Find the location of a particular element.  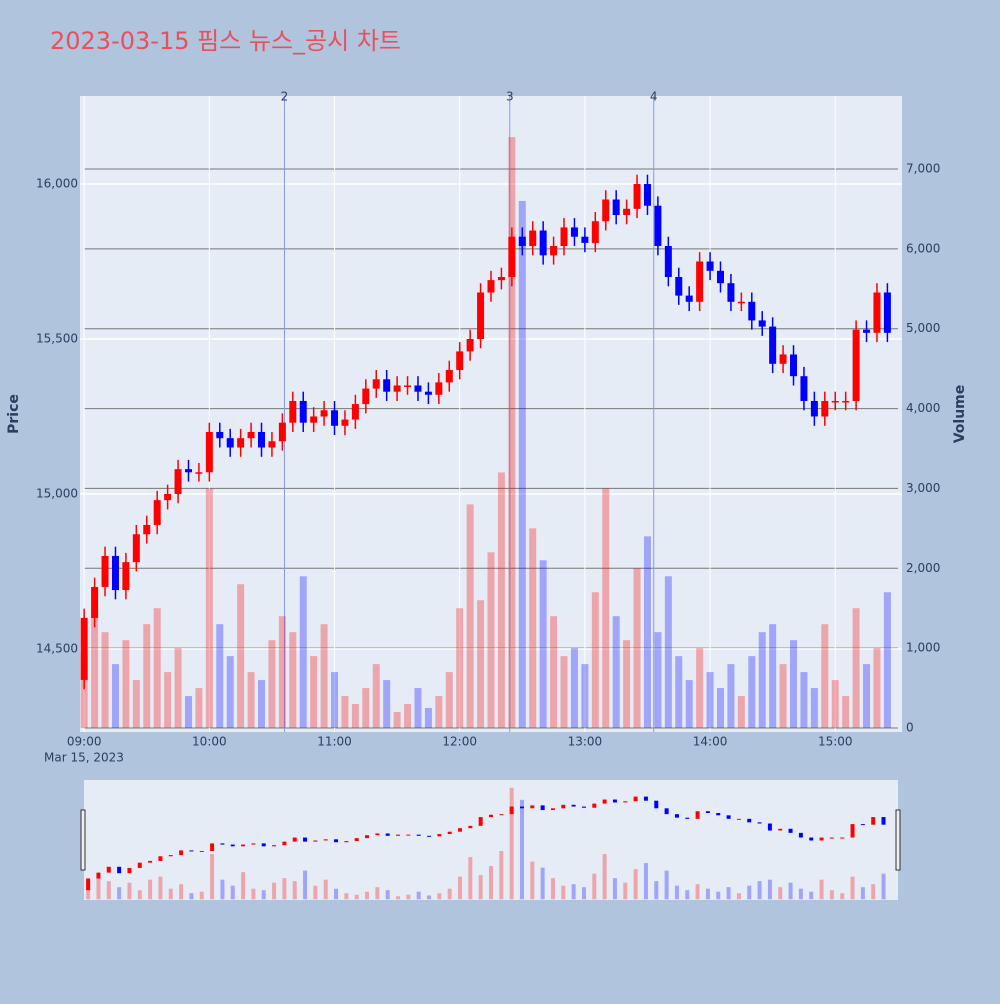

range-slider is located at coordinates (491, 840).